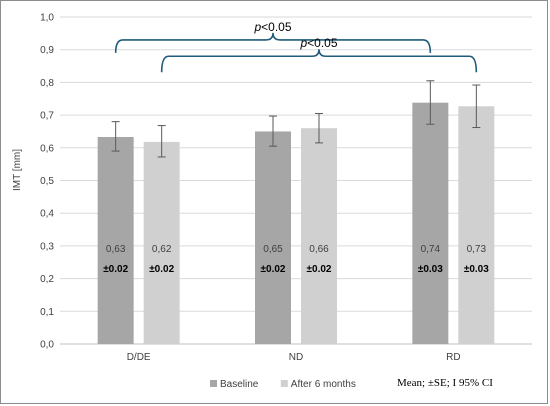 This screenshot has width=550, height=406. What do you see at coordinates (47, 312) in the screenshot?
I see `y-tick-label: 0,1` at bounding box center [47, 312].